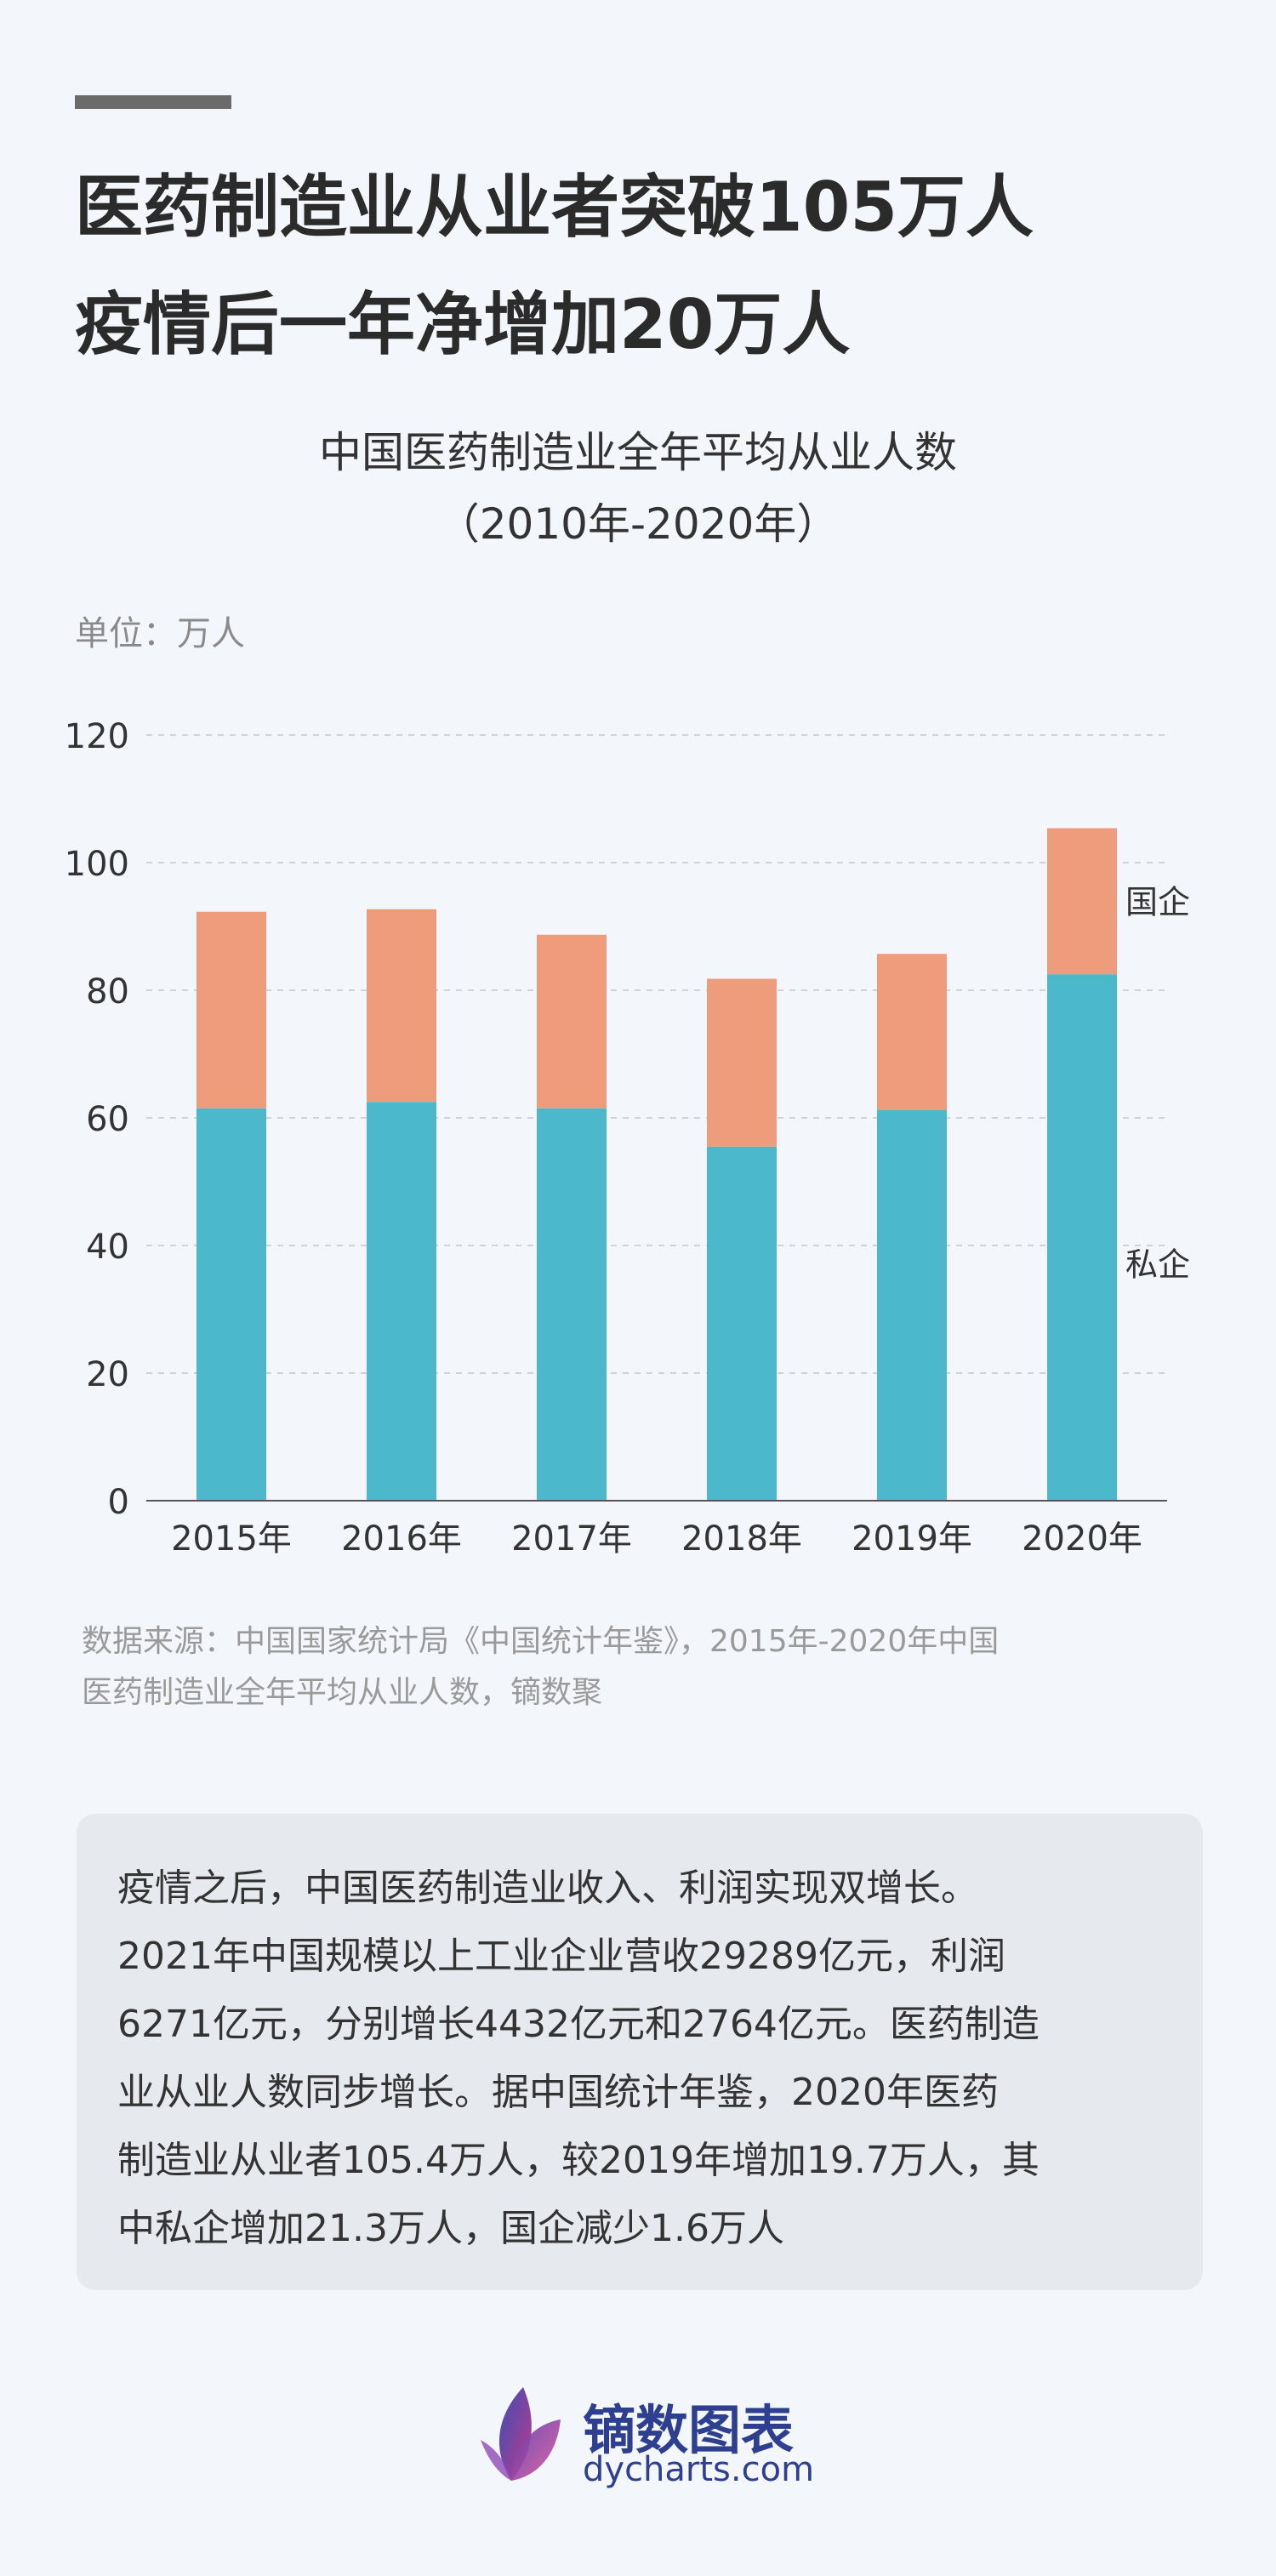 This screenshot has height=2576, width=1276. I want to click on y-tick-label: 120, so click(97, 737).